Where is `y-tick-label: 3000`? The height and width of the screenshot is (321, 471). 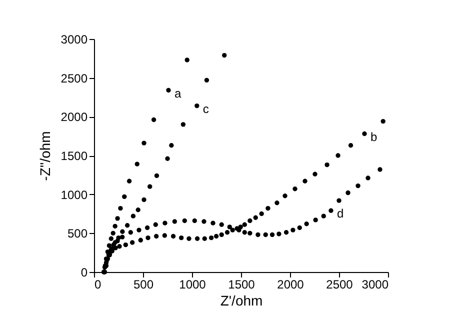
y-tick-label: 3000 is located at coordinates (74, 39).